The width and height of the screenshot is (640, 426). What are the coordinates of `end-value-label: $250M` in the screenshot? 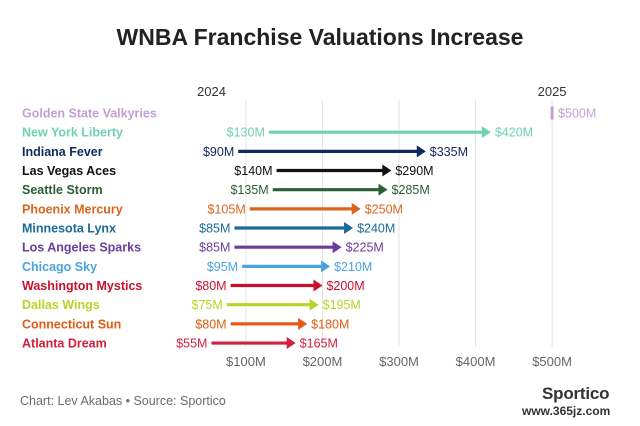 It's located at (384, 209).